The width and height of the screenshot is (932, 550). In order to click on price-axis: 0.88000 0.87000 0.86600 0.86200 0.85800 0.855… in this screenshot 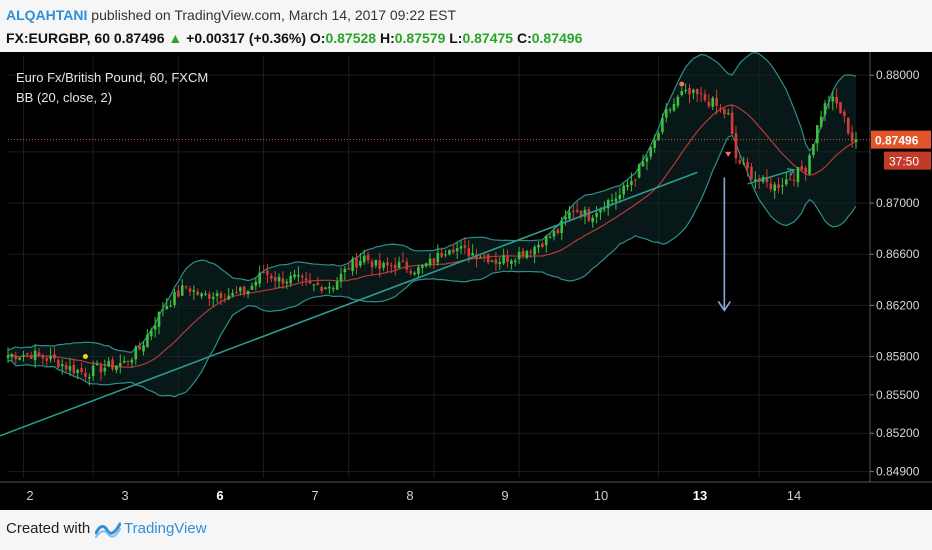, I will do `click(900, 281)`.